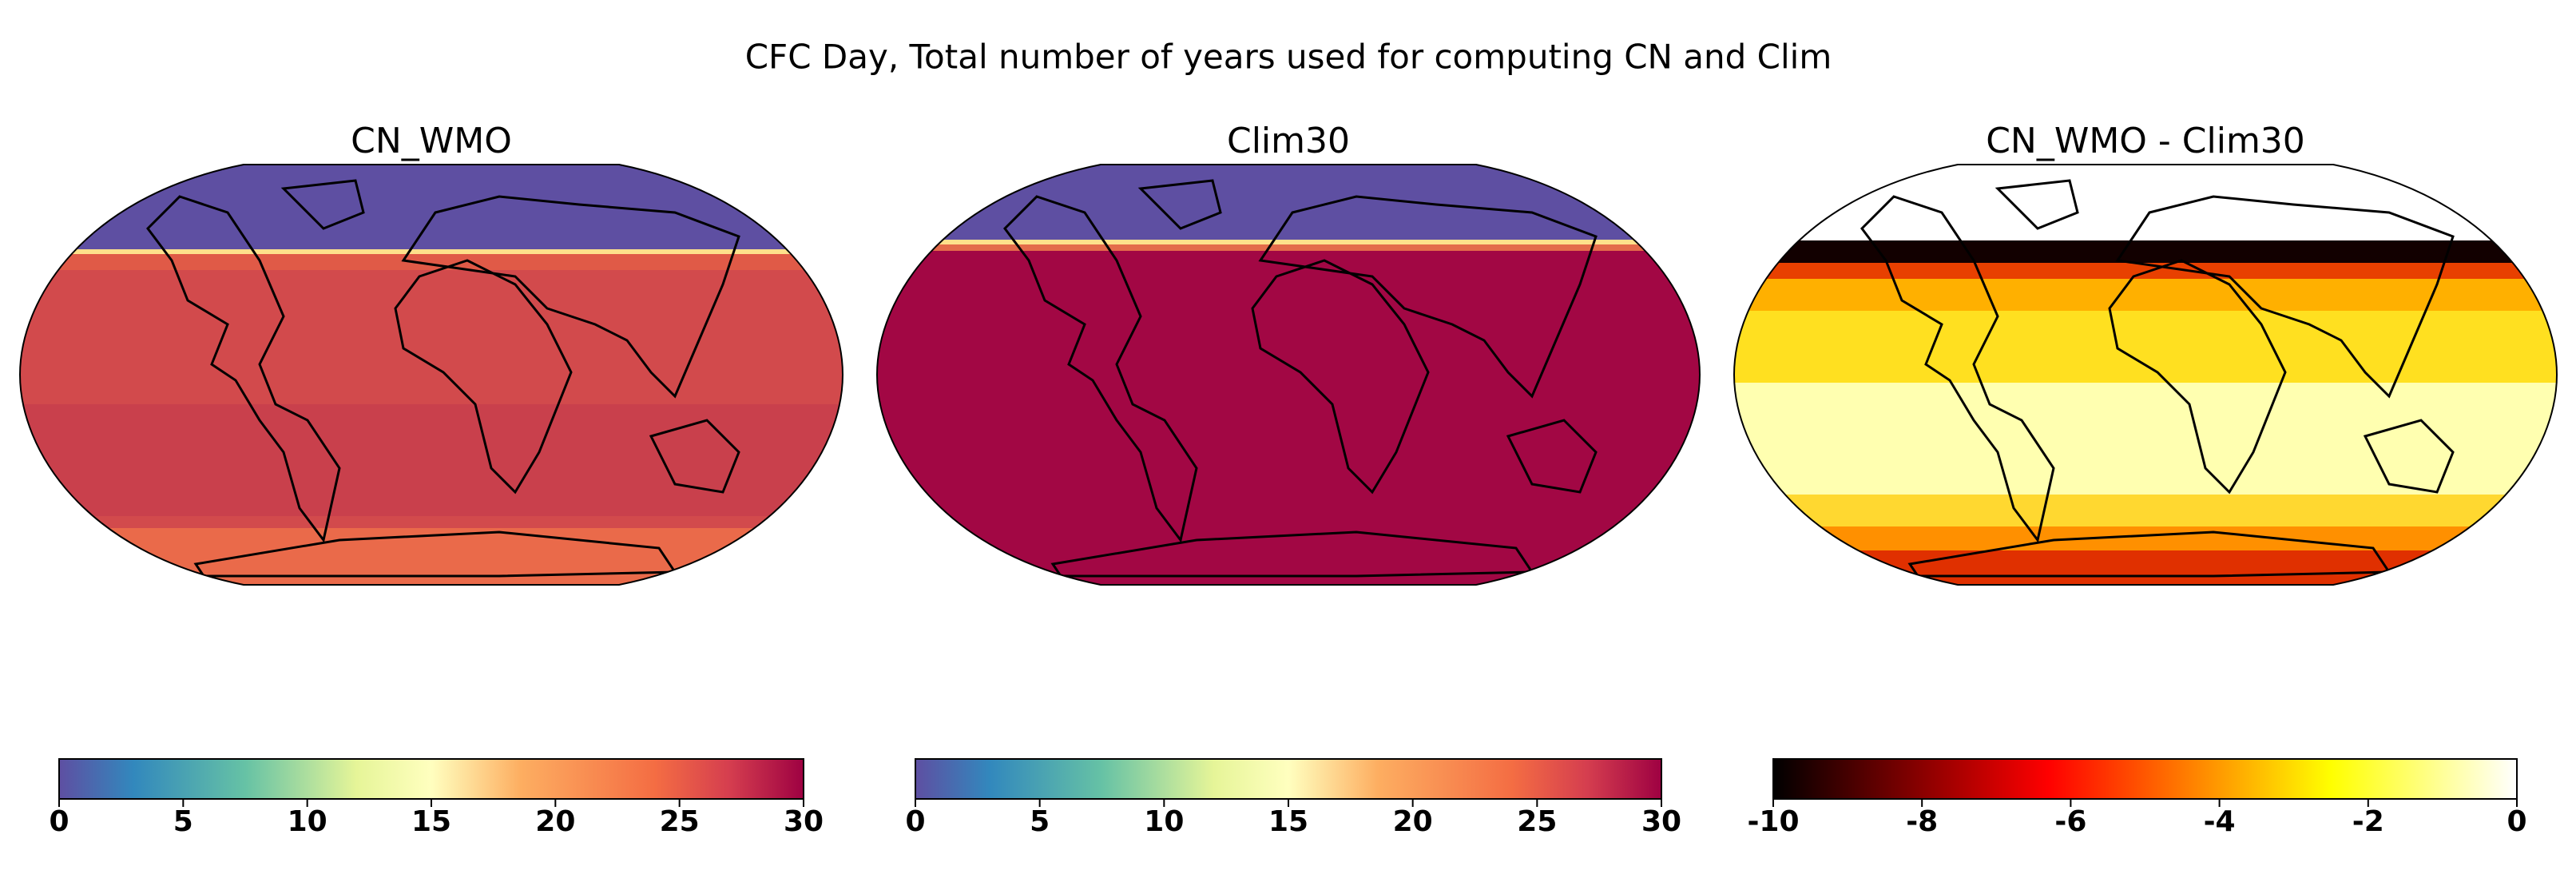 This screenshot has height=886, width=2576. What do you see at coordinates (2070, 821) in the screenshot?
I see `tick-label: -6` at bounding box center [2070, 821].